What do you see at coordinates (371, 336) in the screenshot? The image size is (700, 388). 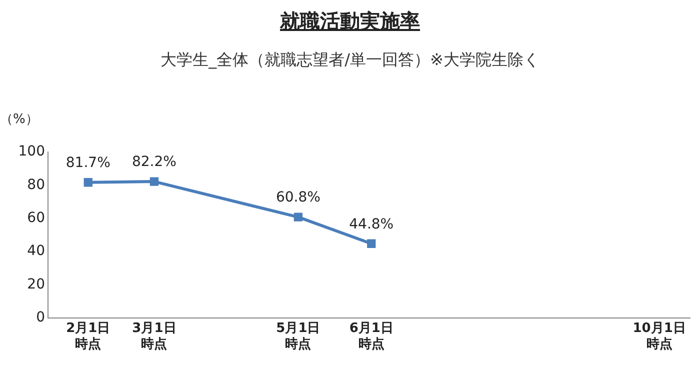 I see `x-tick-label: 6月1日時点` at bounding box center [371, 336].